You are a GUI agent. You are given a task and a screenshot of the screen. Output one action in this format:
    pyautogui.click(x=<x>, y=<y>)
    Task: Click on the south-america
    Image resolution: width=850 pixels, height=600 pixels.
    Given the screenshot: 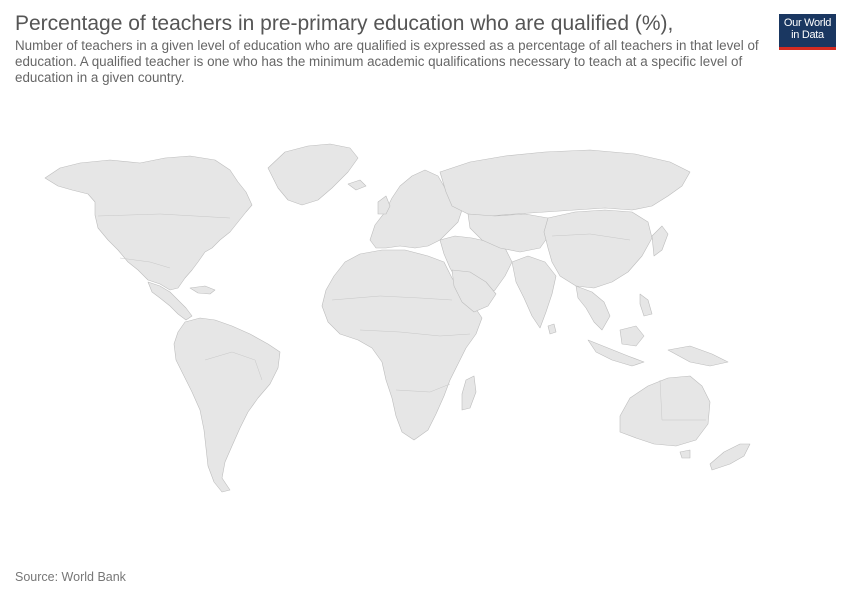 What is the action you would take?
    pyautogui.click(x=227, y=405)
    